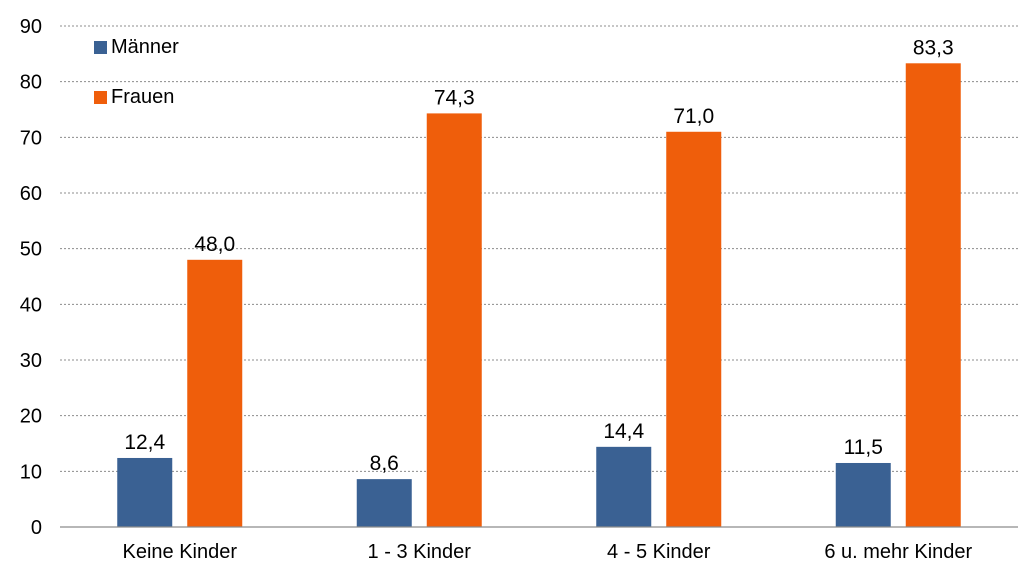 The image size is (1022, 563). What do you see at coordinates (863, 447) in the screenshot?
I see `bar-value-label: 11,5` at bounding box center [863, 447].